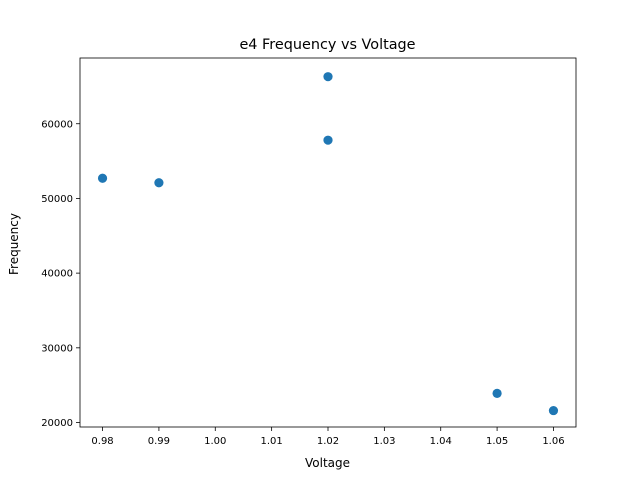  What do you see at coordinates (57, 348) in the screenshot?
I see `y-tick-label: 30000` at bounding box center [57, 348].